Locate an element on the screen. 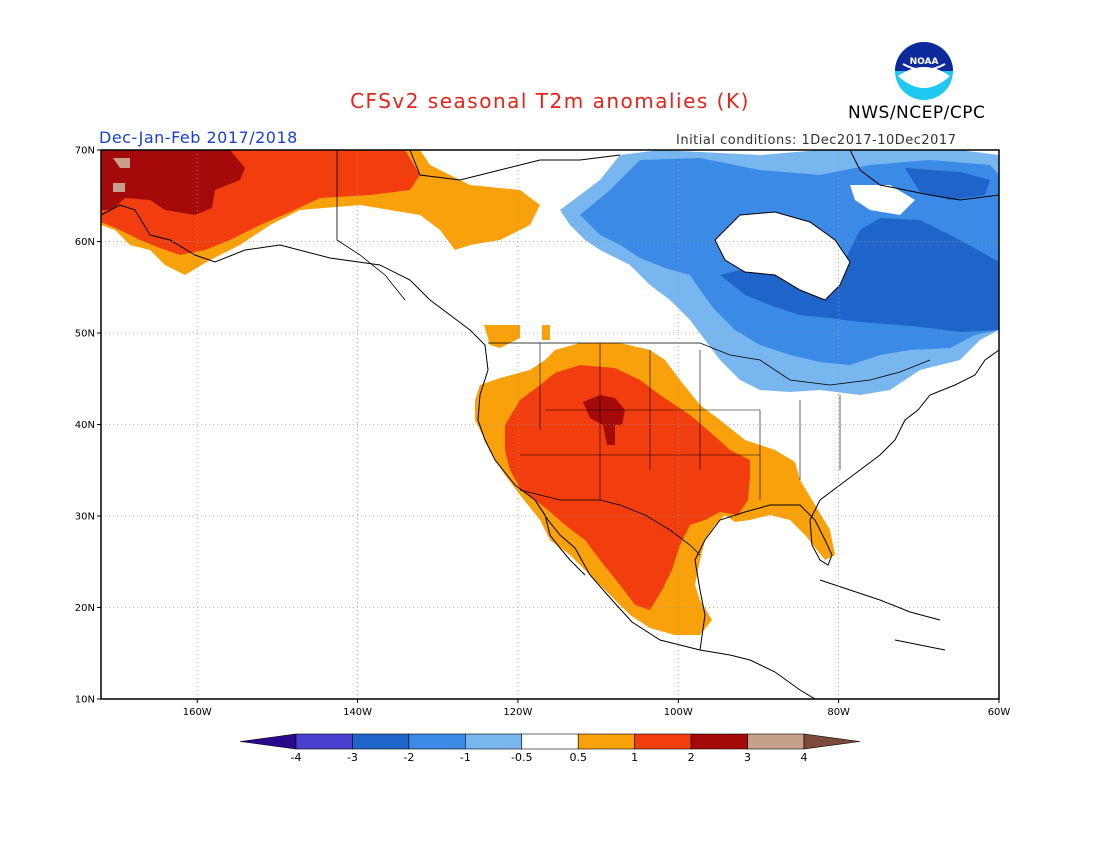 This screenshot has height=850, width=1100. lat-tick-label: 10N is located at coordinates (85, 700).